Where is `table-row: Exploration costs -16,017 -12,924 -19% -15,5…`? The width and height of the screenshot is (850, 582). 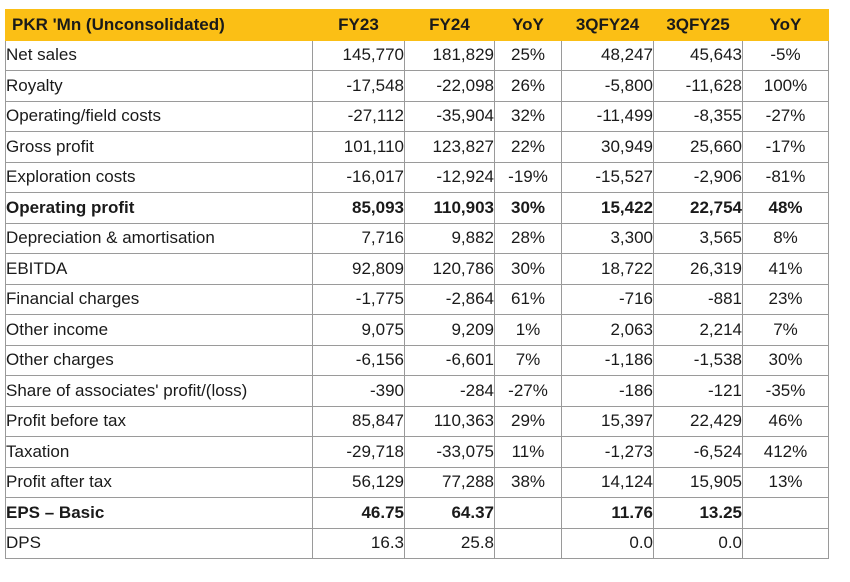 table-row: Exploration costs -16,017 -12,924 -19% -15,5… is located at coordinates (417, 177).